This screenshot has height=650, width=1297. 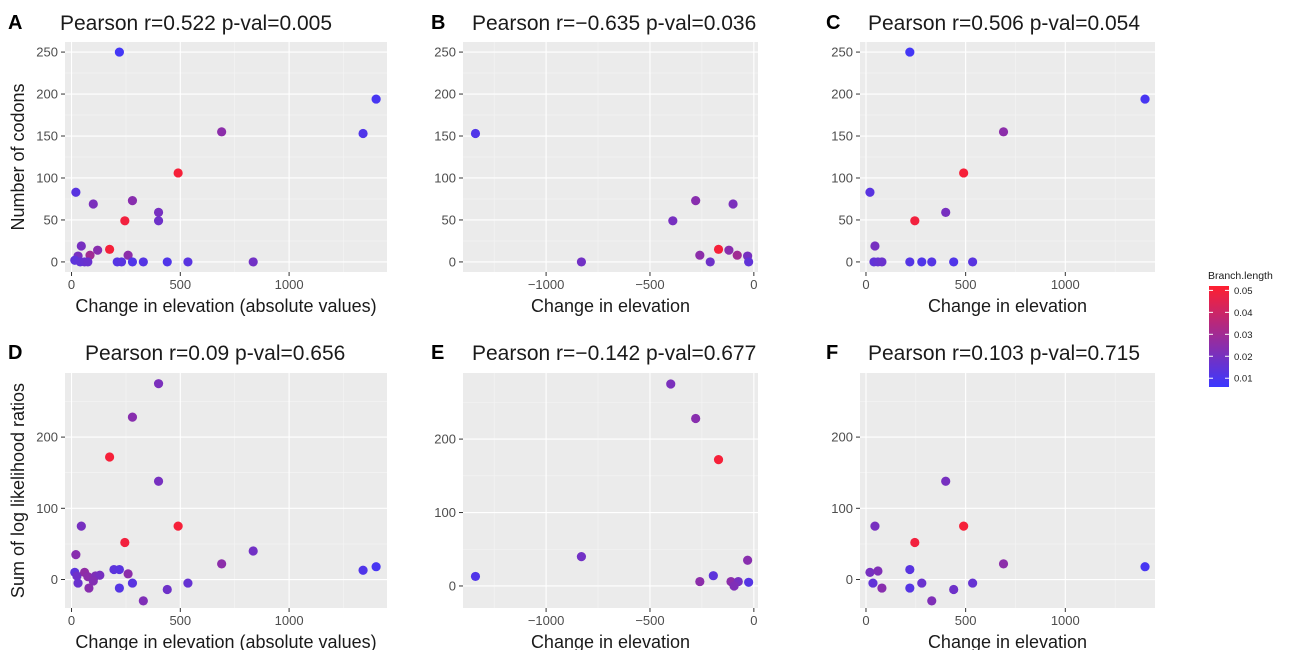 I want to click on legend-tick-label: 0.03, so click(x=1243, y=335).